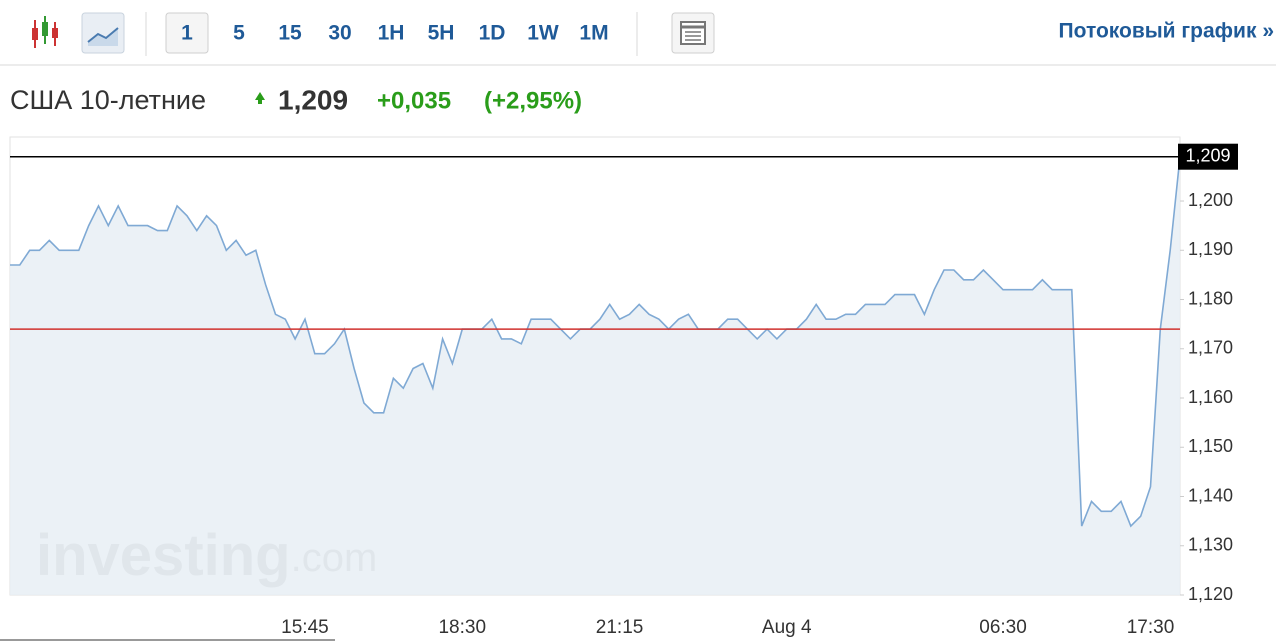  What do you see at coordinates (533, 100) in the screenshot?
I see `change-percent: (+2,95%)` at bounding box center [533, 100].